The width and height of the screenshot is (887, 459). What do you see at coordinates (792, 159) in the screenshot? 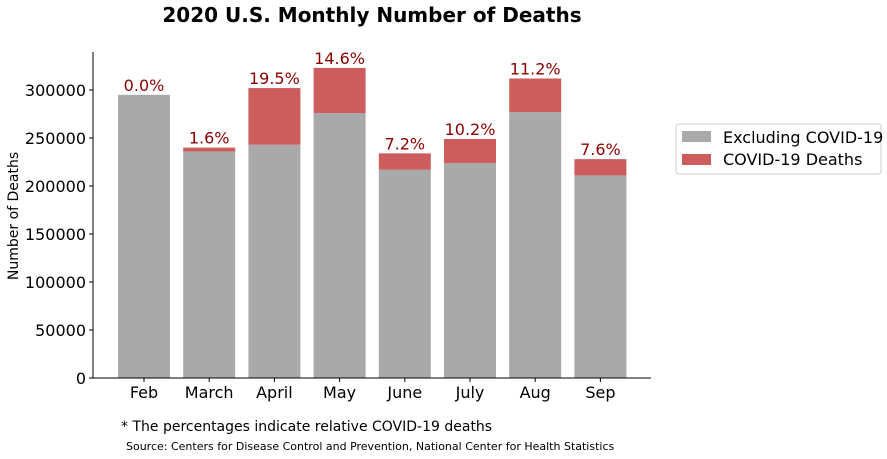
I see `legend-label-covid-deaths: COVID-19 Deaths` at bounding box center [792, 159].